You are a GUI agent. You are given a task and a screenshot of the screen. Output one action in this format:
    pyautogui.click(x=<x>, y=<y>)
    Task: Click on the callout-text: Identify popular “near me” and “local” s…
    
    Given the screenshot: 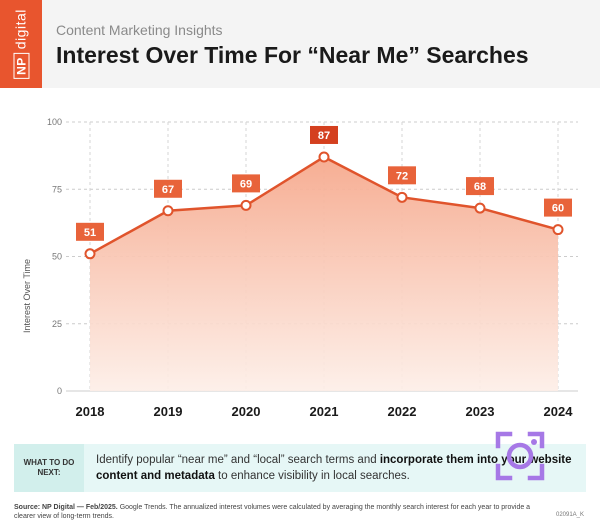 What is the action you would take?
    pyautogui.click(x=338, y=468)
    